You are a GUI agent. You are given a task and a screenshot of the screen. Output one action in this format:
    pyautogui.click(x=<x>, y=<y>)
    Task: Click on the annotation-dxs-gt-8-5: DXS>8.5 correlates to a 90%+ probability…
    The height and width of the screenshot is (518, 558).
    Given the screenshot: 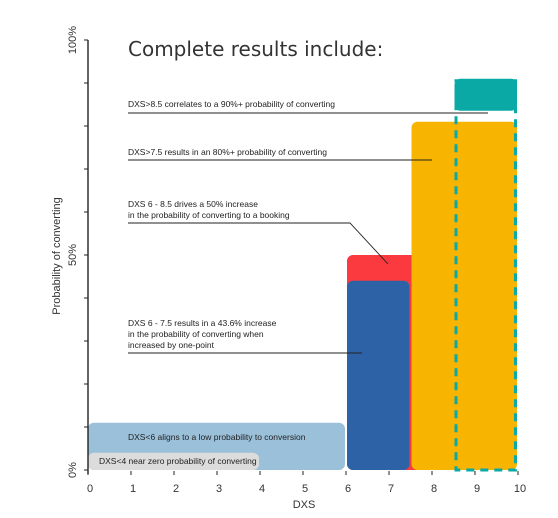 What is the action you would take?
    pyautogui.click(x=231, y=104)
    